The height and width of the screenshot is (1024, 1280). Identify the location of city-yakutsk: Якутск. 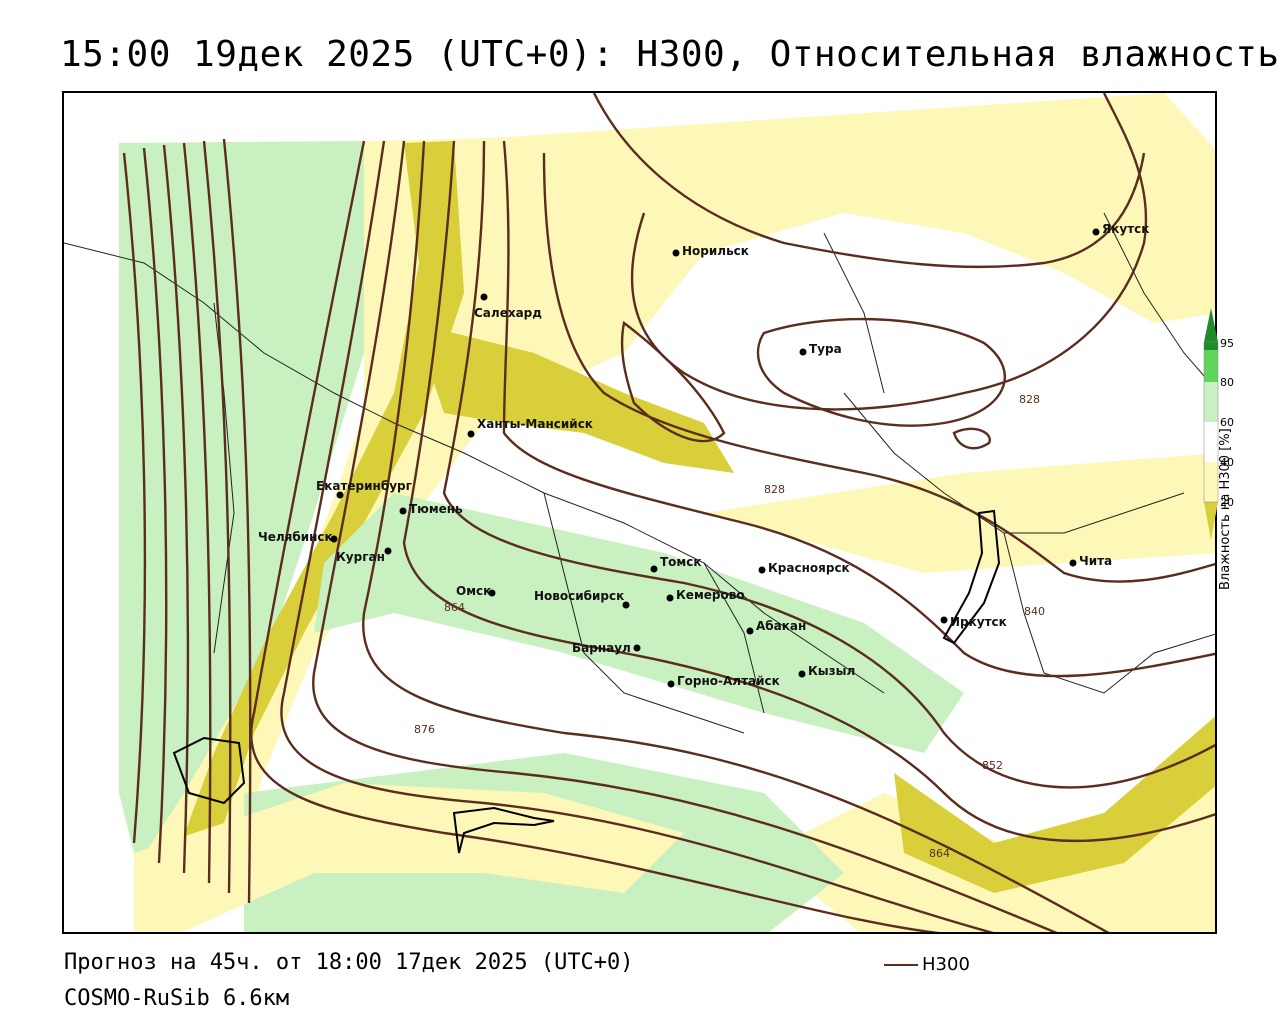
(1120, 229).